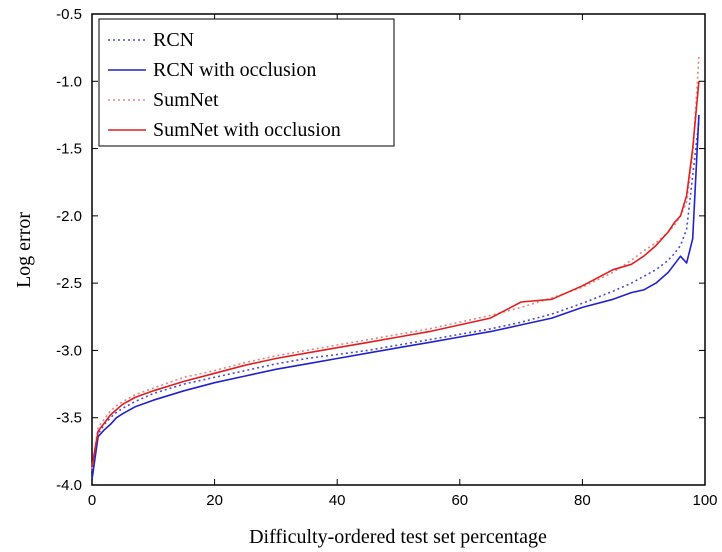 The height and width of the screenshot is (552, 722). I want to click on y-tick-label: -1.5, so click(69, 149).